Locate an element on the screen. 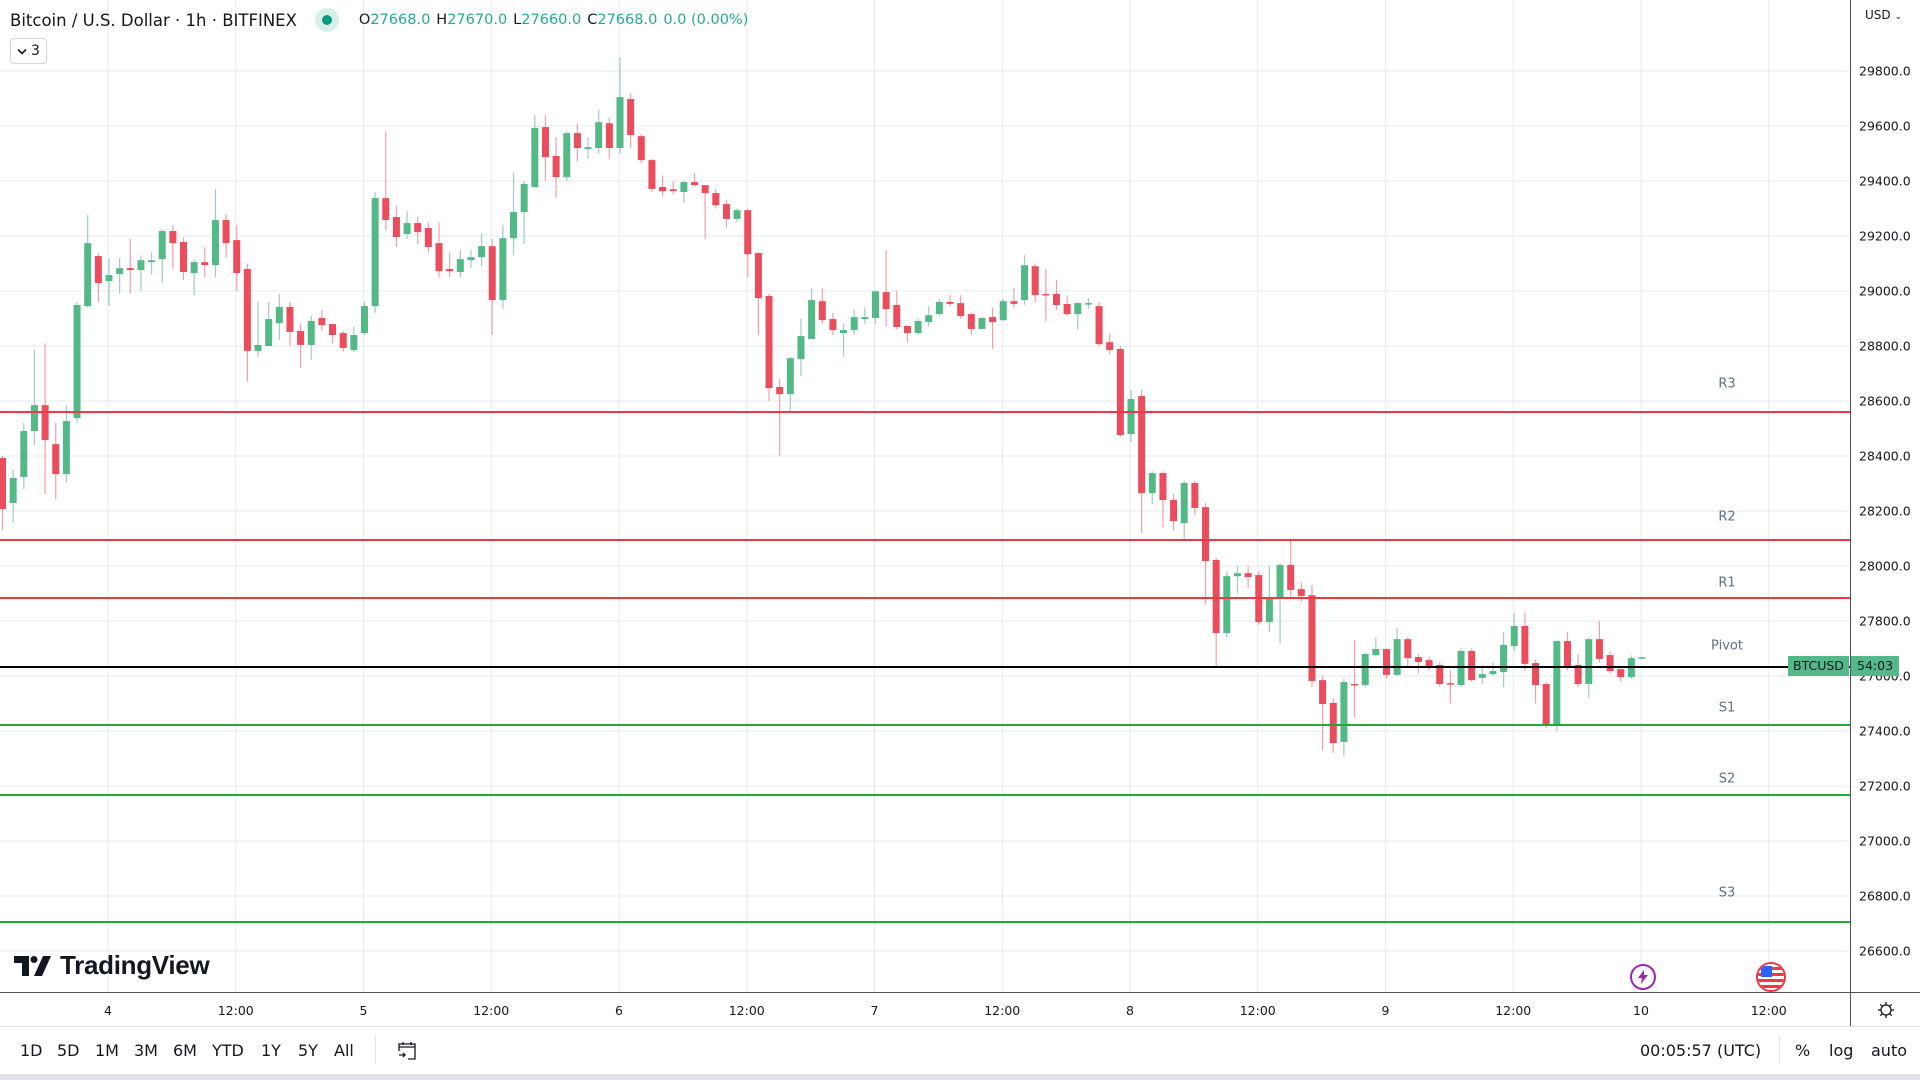 Image resolution: width=1920 pixels, height=1080 pixels. calendar-arrow-icon is located at coordinates (407, 1053).